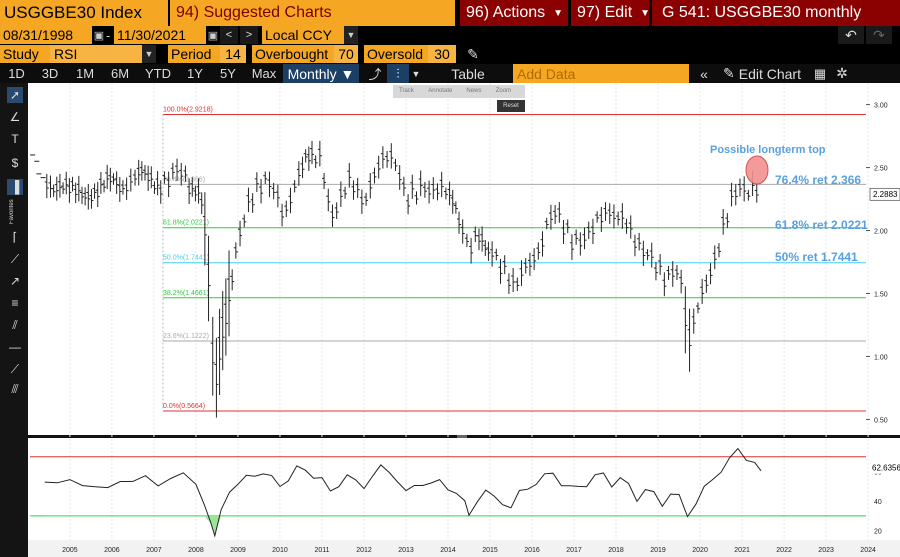  Describe the element at coordinates (15, 95) in the screenshot. I see `cursor-icon: ➚` at that location.